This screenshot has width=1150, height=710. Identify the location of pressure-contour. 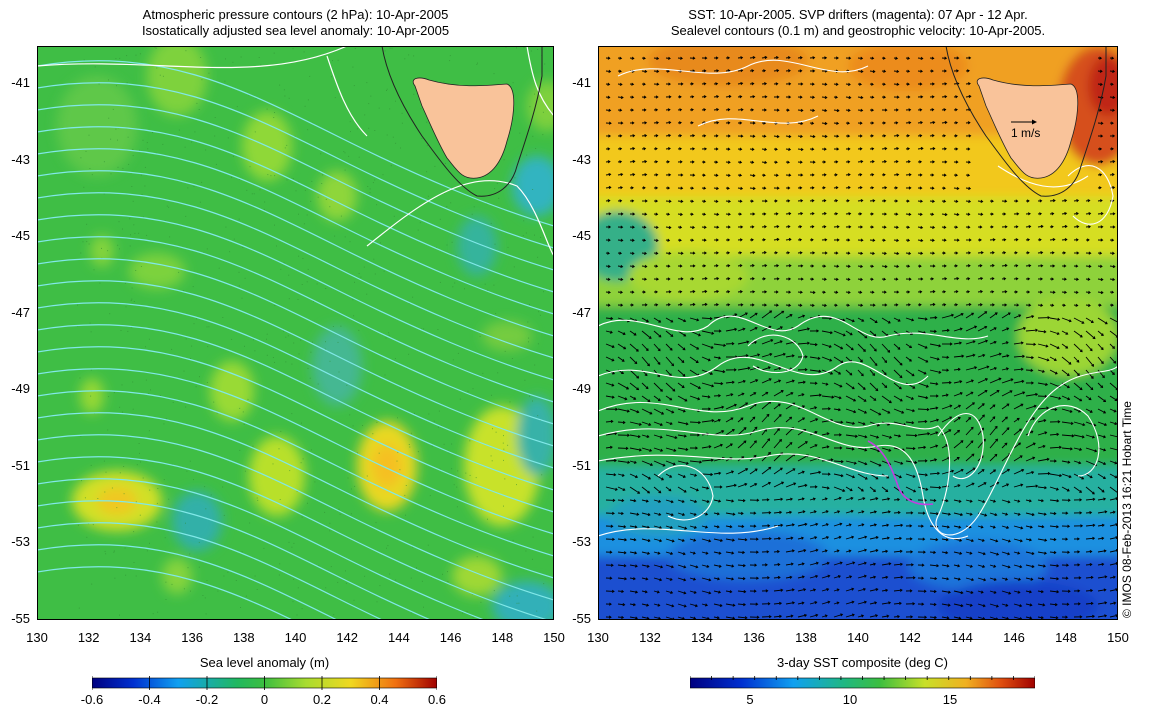
(295, 165).